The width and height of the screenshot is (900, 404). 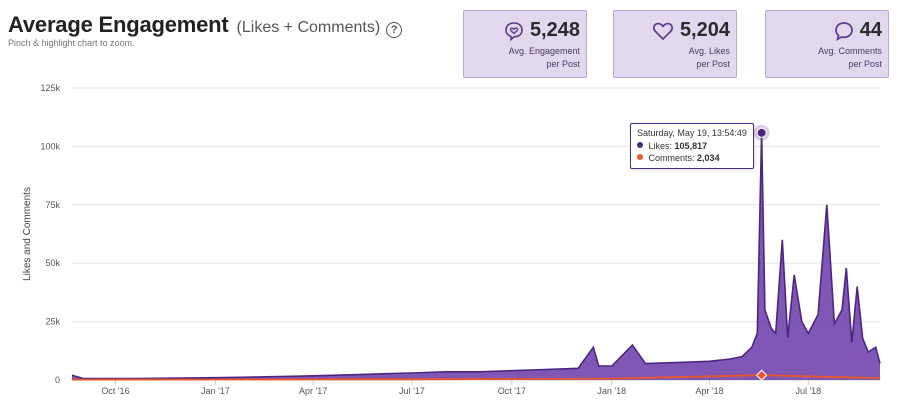 I want to click on stat-label-line1: Avg. Comments, so click(x=850, y=51).